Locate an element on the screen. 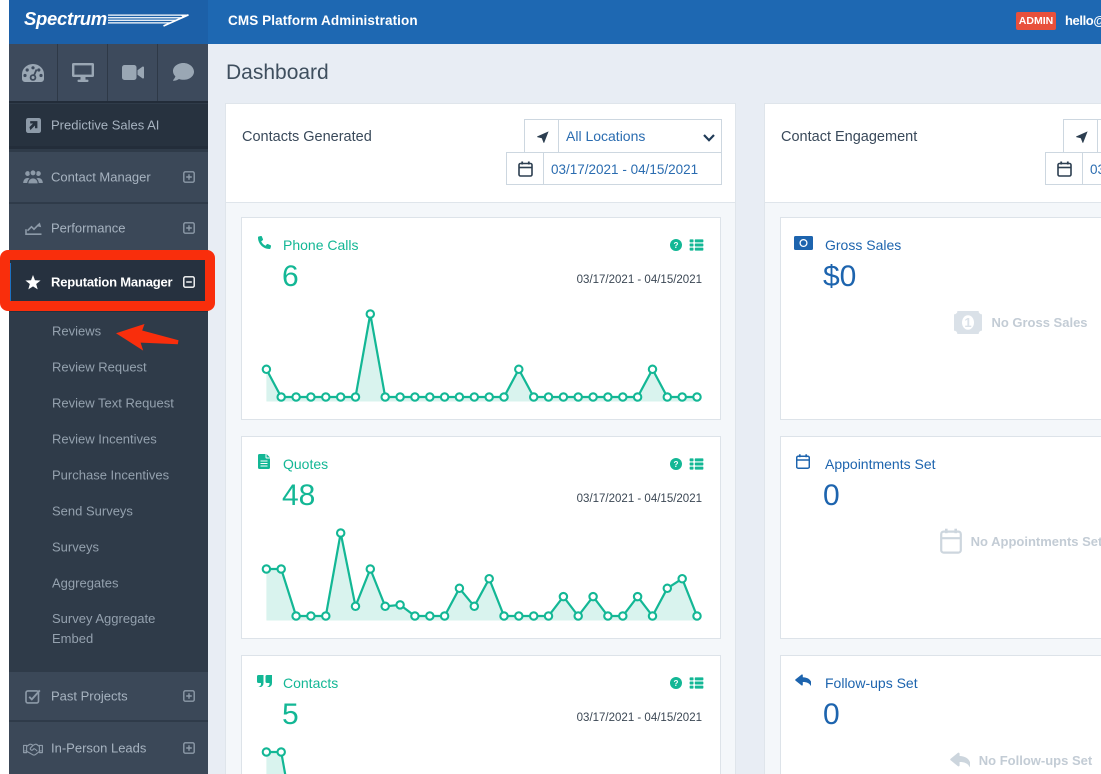  svg-text: 1 is located at coordinates (968, 322).